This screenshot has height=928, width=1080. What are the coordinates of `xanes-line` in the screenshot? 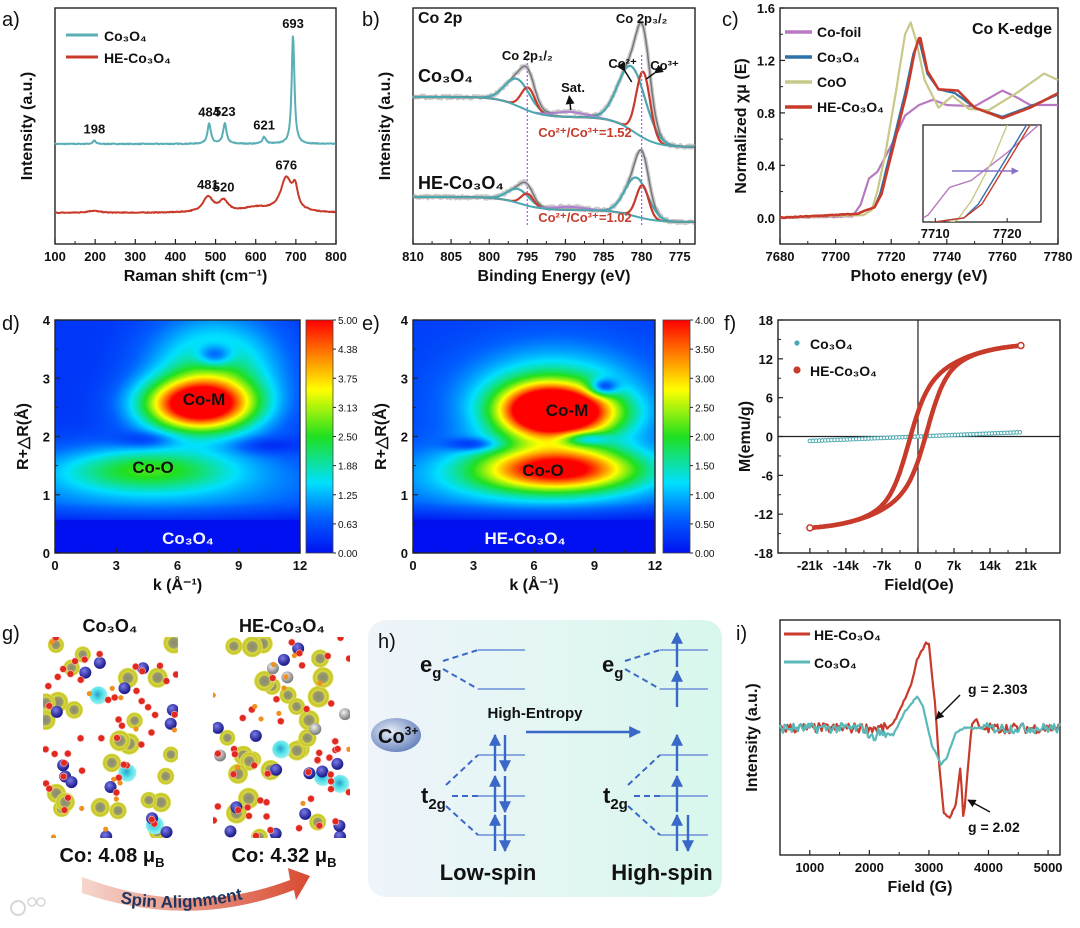 It's located at (919, 128).